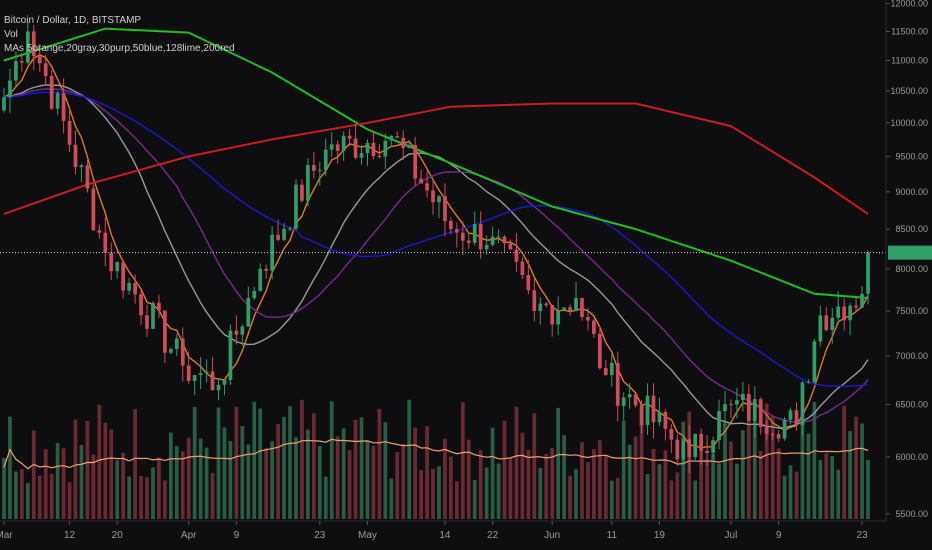 This screenshot has height=550, width=932. I want to click on time-tick-label: 12, so click(70, 535).